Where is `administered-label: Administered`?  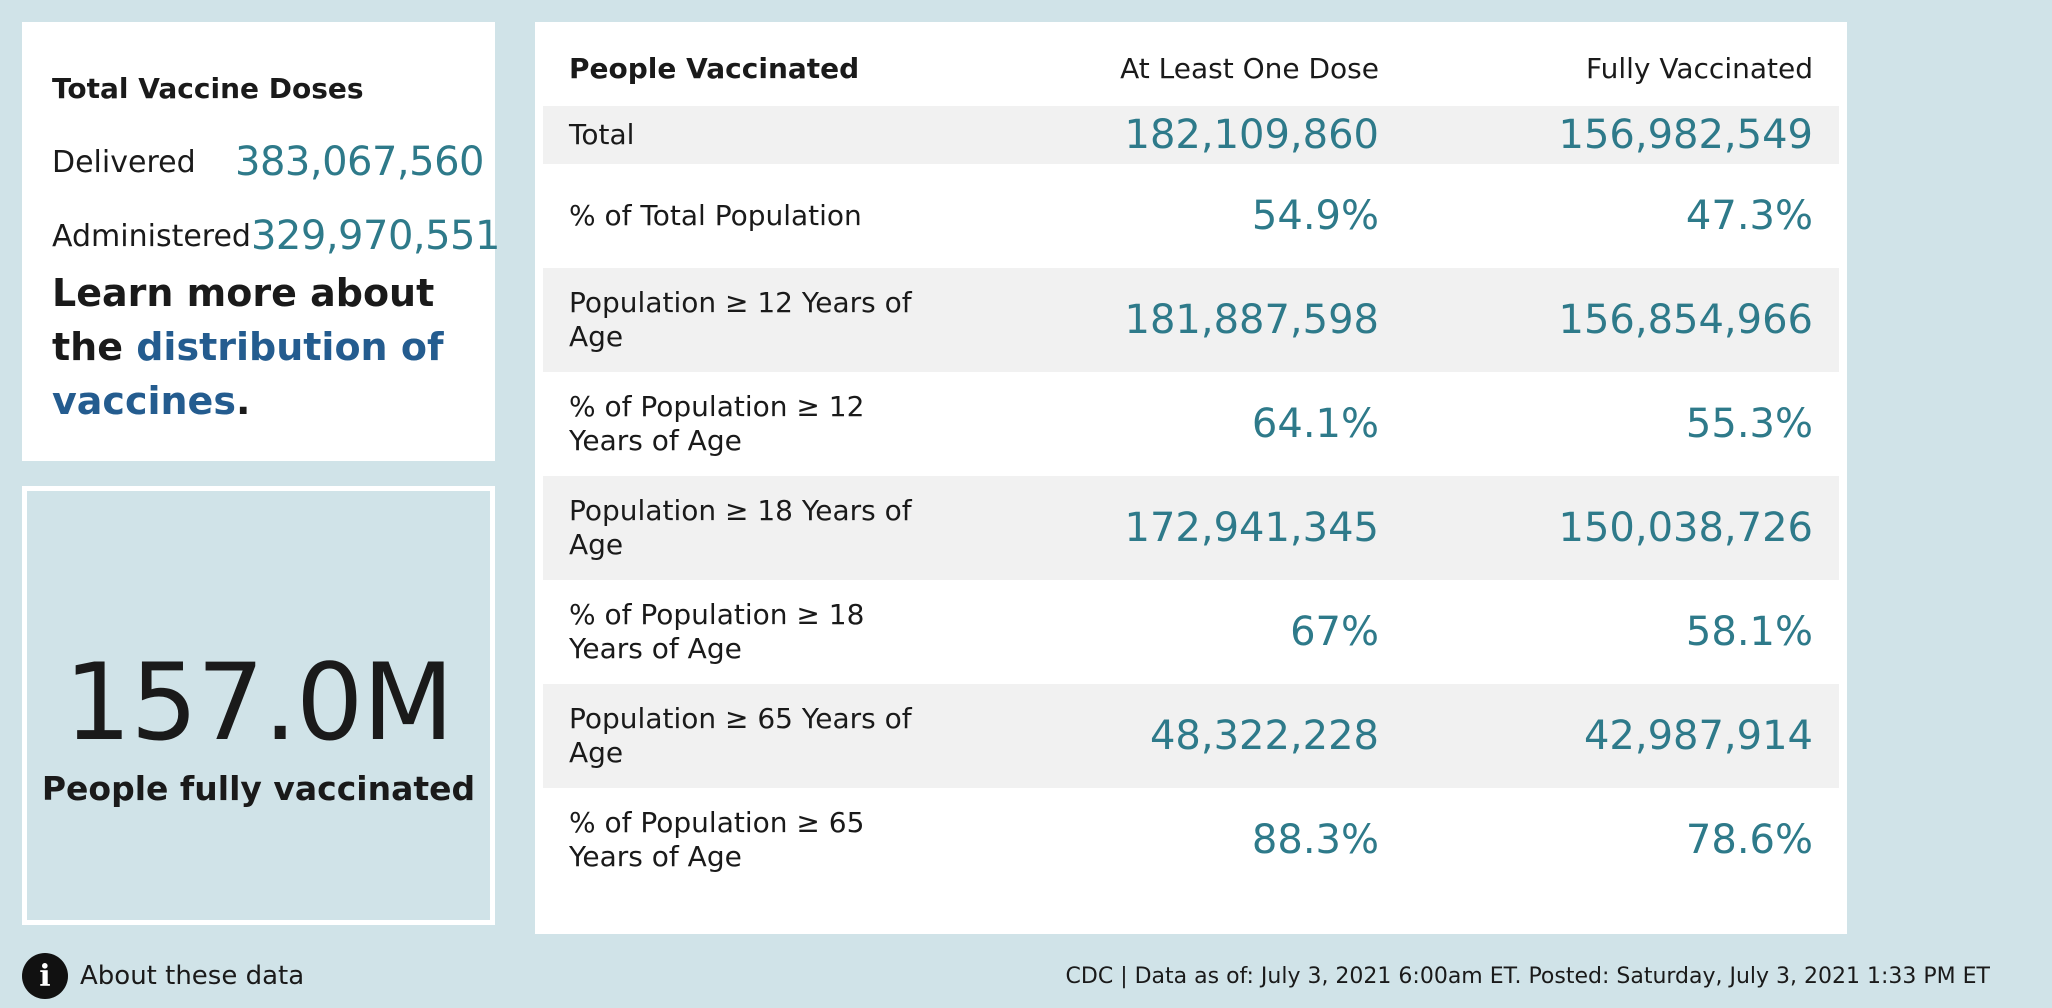
administered-label: Administered is located at coordinates (151, 236).